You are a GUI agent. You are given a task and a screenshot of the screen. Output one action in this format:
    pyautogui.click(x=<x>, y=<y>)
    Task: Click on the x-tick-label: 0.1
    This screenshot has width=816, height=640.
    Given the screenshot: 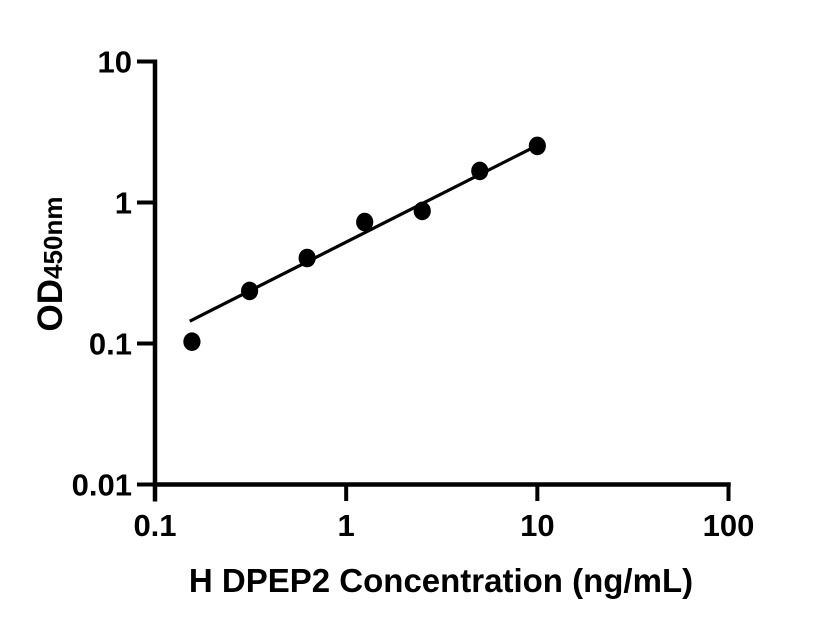 What is the action you would take?
    pyautogui.click(x=154, y=525)
    